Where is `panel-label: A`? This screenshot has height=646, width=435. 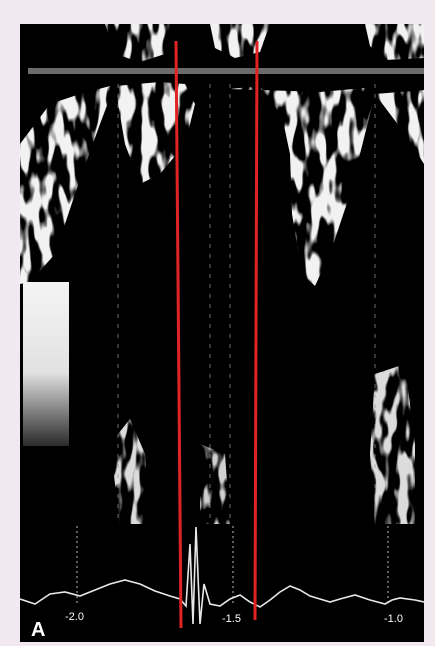
panel-label: A is located at coordinates (38, 630).